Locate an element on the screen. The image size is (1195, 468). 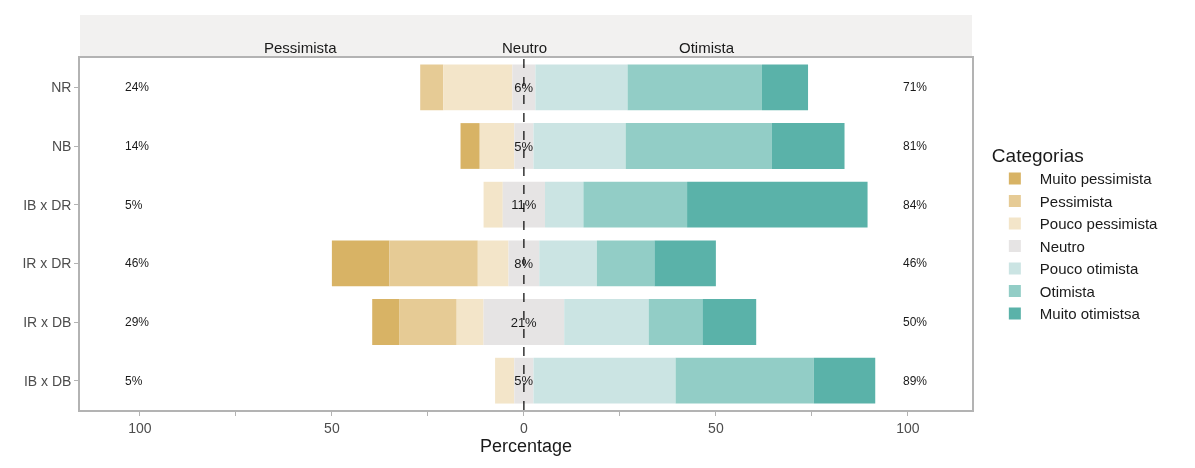
annotation: 84% is located at coordinates (915, 205).